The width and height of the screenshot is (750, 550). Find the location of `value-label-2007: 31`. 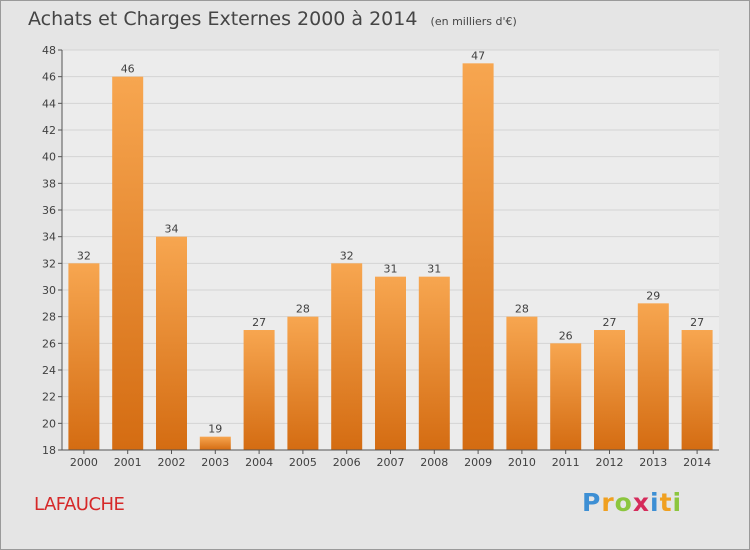

value-label-2007: 31 is located at coordinates (391, 269).